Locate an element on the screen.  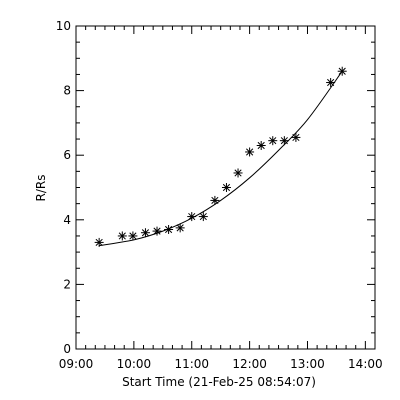
y-tick-label: 2 is located at coordinates (67, 284).